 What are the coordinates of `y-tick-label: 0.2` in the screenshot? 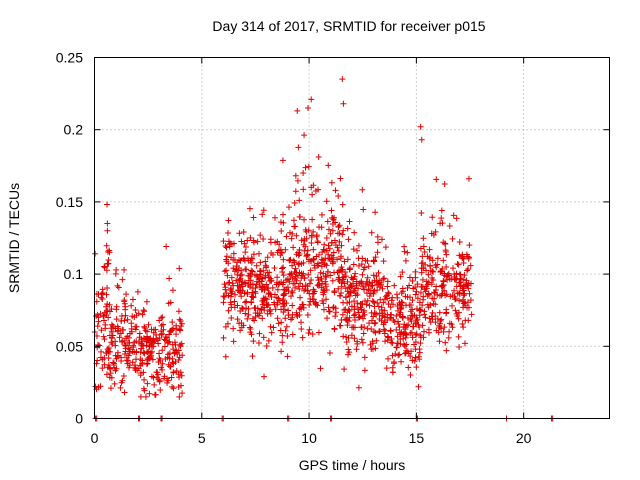 It's located at (74, 130).